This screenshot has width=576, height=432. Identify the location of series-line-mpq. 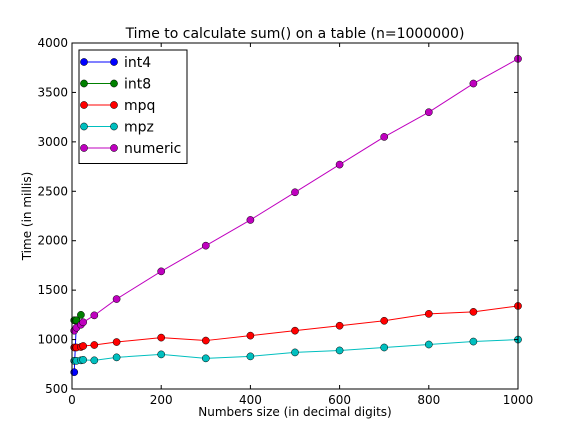
(296, 326).